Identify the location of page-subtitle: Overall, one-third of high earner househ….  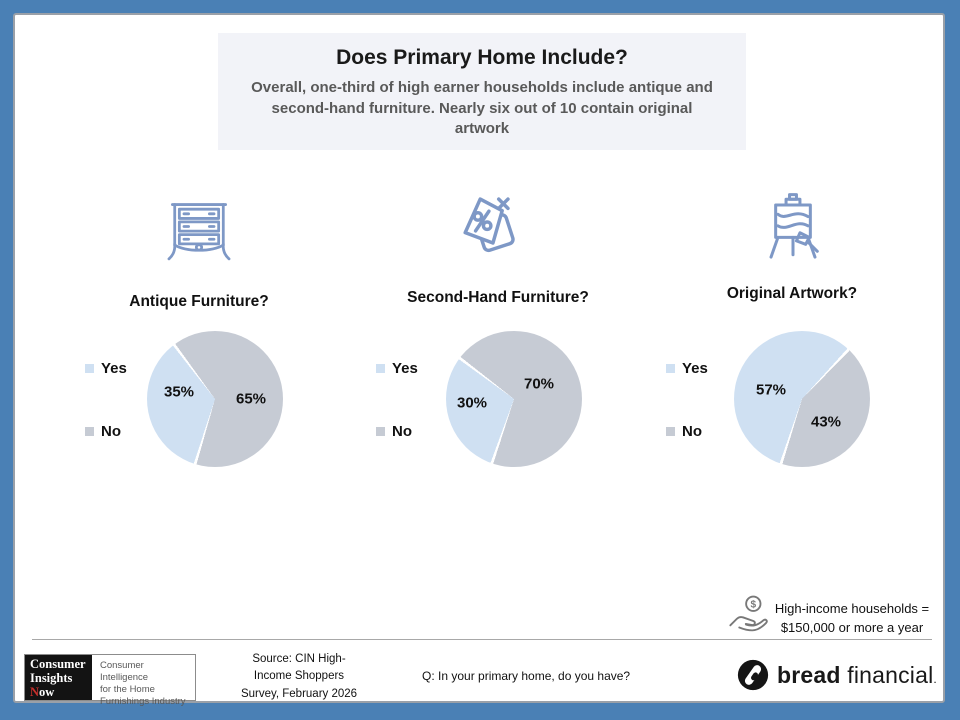
(482, 108).